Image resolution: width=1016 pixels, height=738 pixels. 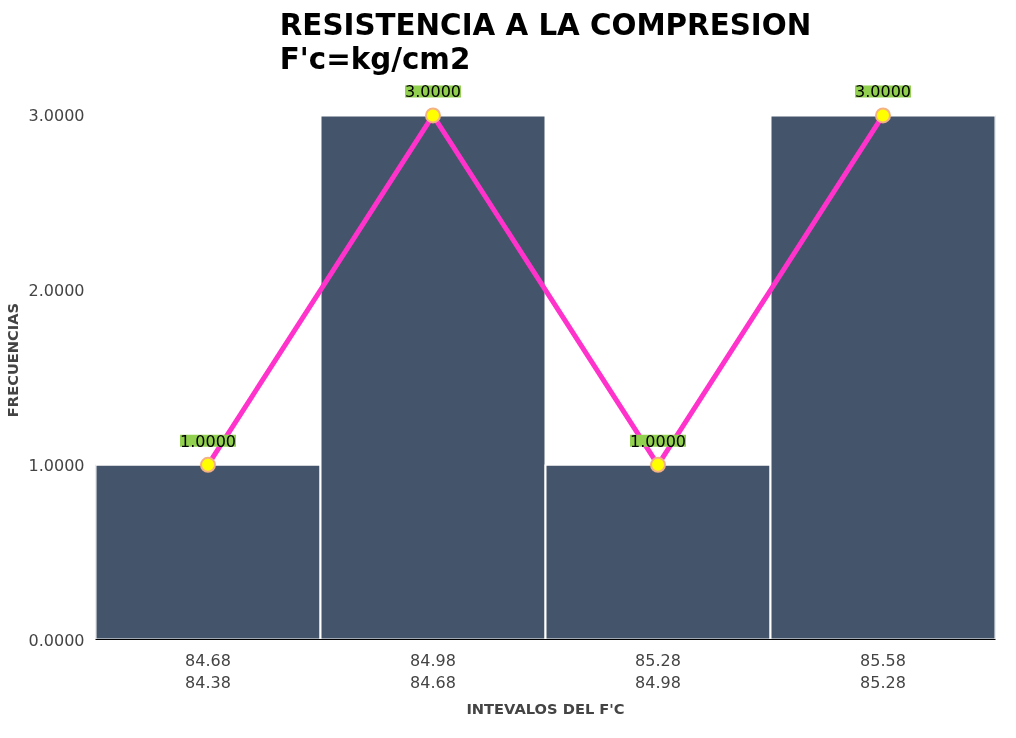 I want to click on y-tick-label: 3.0000, so click(x=56, y=116).